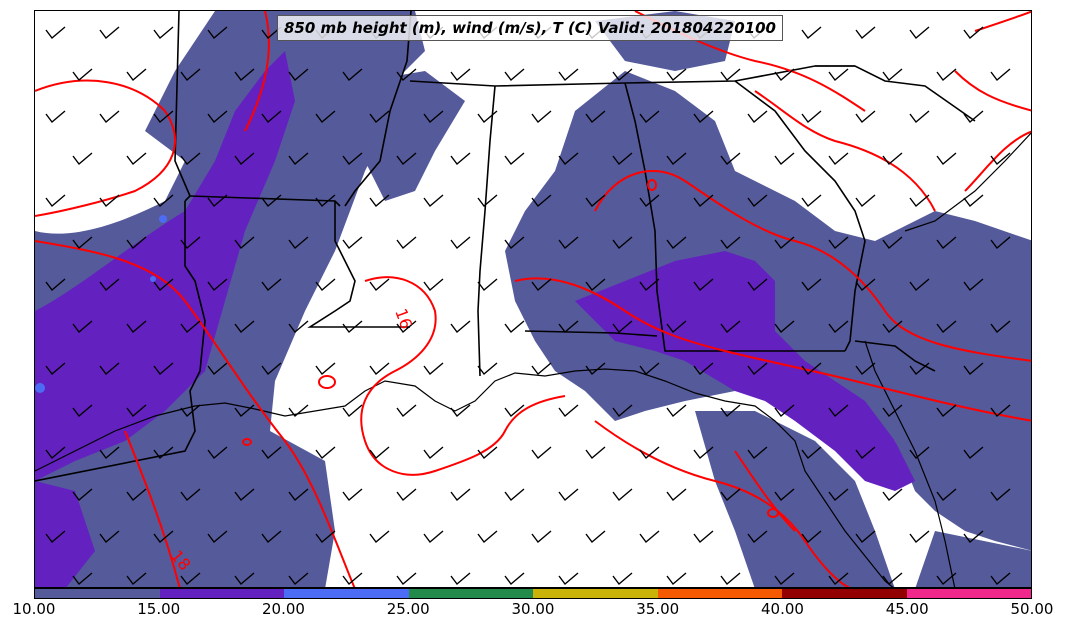 This screenshot has height=633, width=1065. I want to click on colorbar-tick-label: 45.00, so click(907, 609).